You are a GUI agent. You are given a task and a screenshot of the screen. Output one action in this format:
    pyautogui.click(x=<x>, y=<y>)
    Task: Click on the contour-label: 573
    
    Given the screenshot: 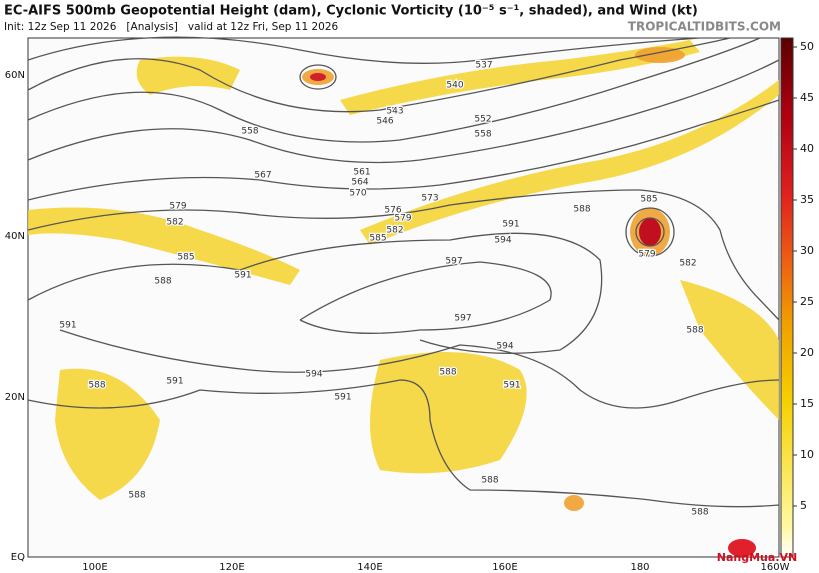 What is the action you would take?
    pyautogui.click(x=429, y=199)
    